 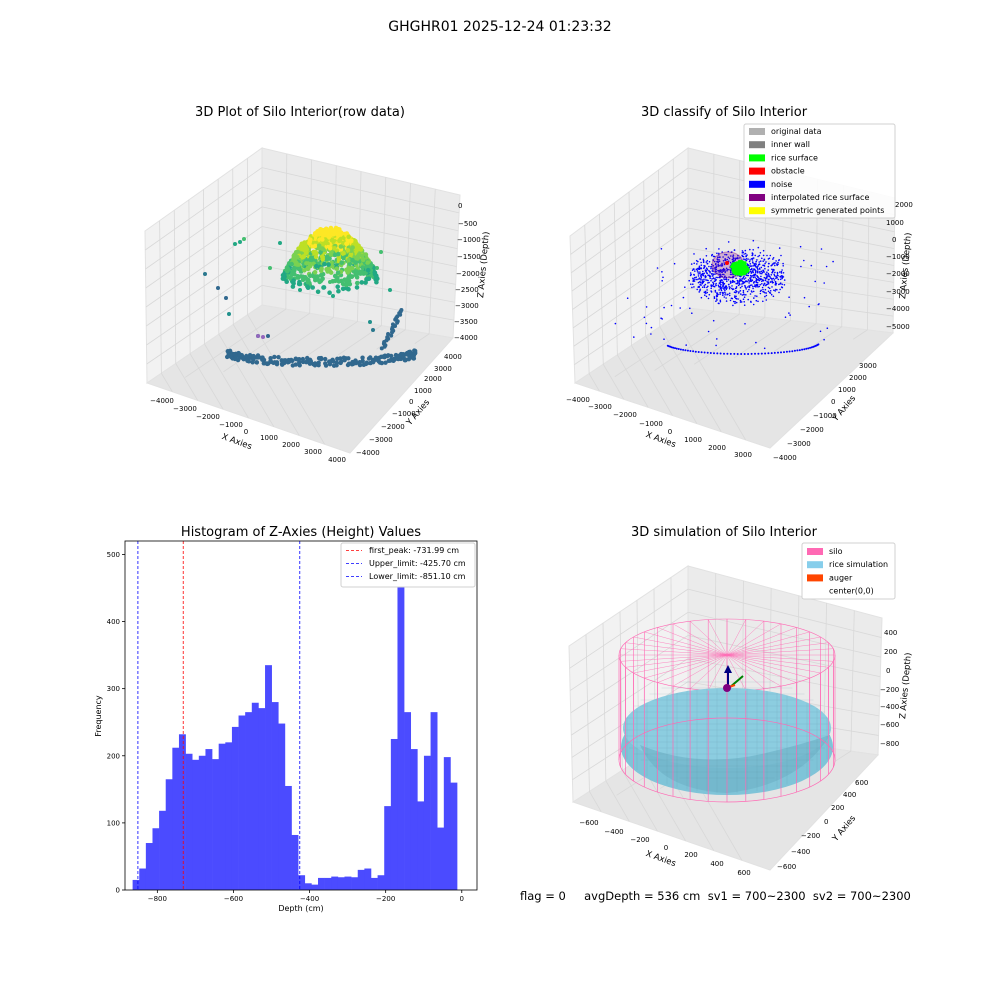 I want to click on raw-ztick: 0, so click(x=460, y=206).